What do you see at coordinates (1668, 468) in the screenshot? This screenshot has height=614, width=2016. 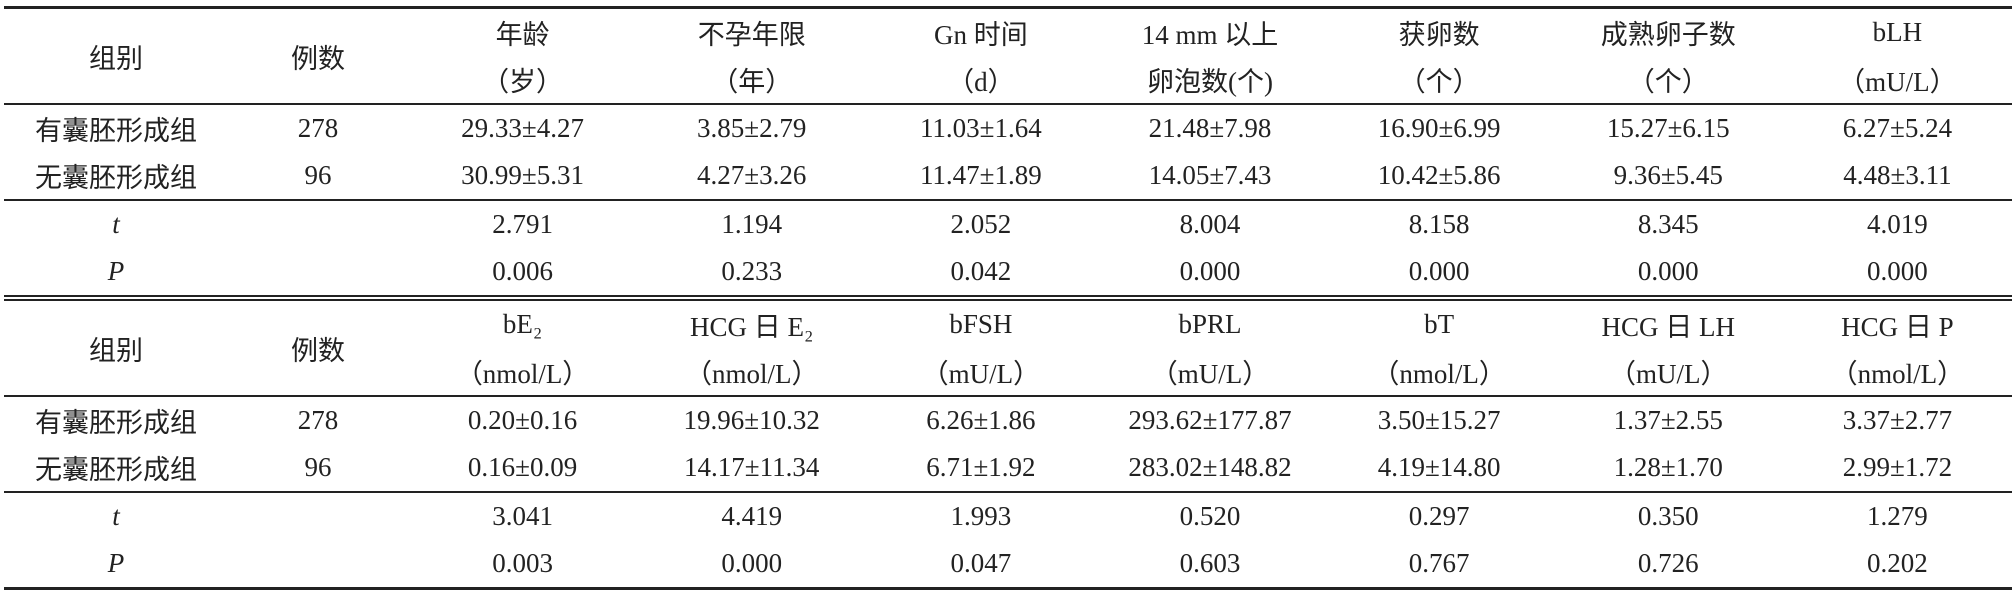 I see `data-cell: 1.28±1.70` at bounding box center [1668, 468].